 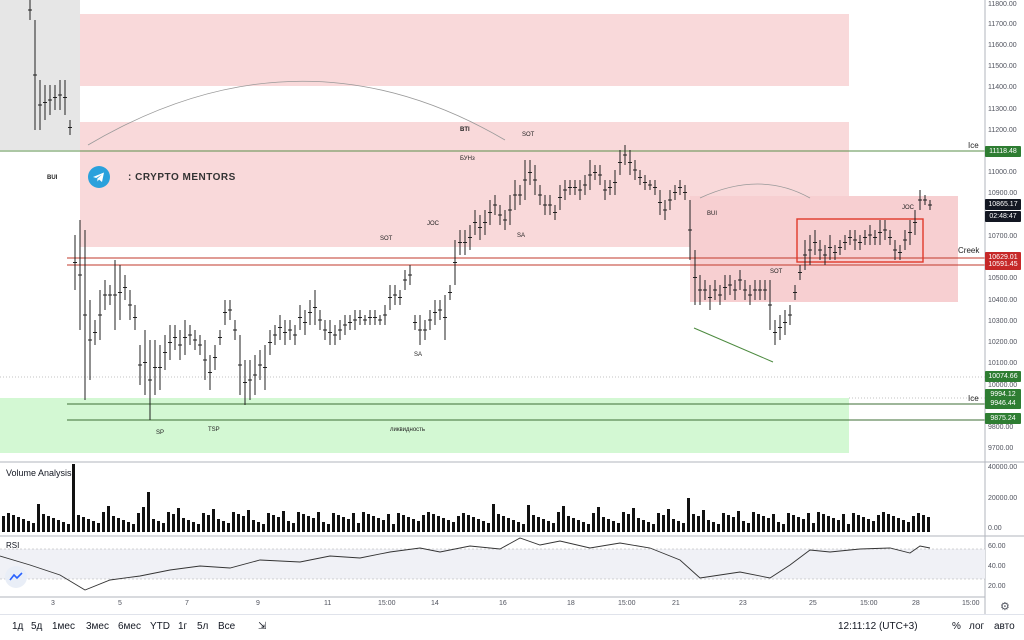 I want to click on clock: 12:11:12 (UTC+3), so click(x=878, y=626).